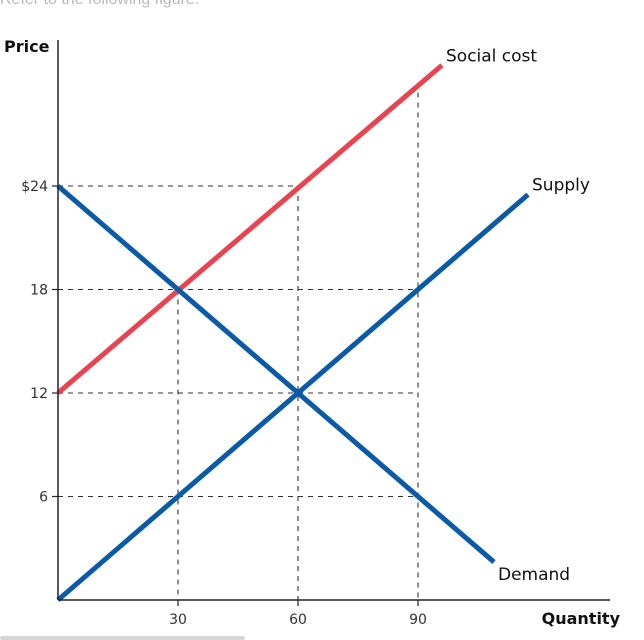  I want to click on demand-label: Demand, so click(534, 575).